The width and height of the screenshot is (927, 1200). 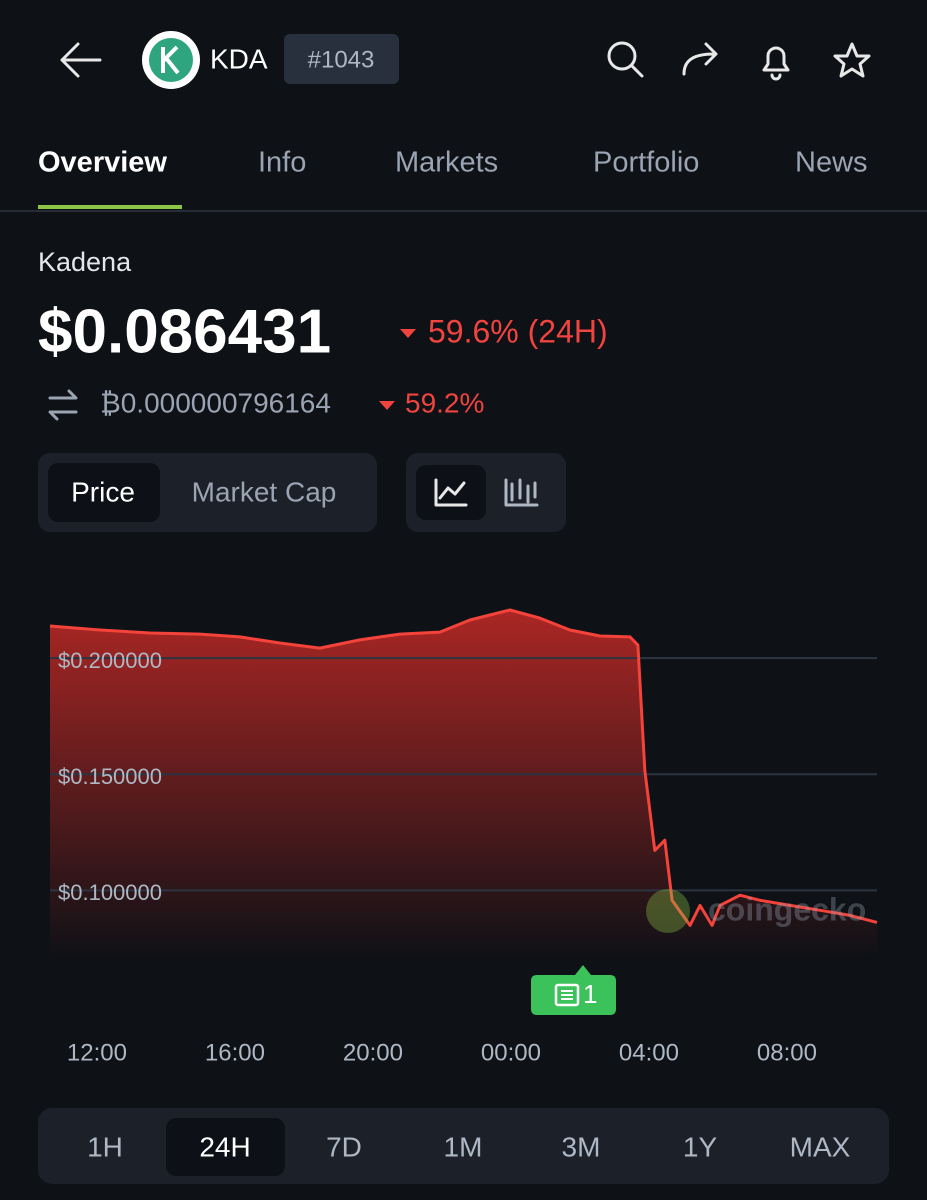 What do you see at coordinates (110, 660) in the screenshot?
I see `y-tick-label: $0.200000` at bounding box center [110, 660].